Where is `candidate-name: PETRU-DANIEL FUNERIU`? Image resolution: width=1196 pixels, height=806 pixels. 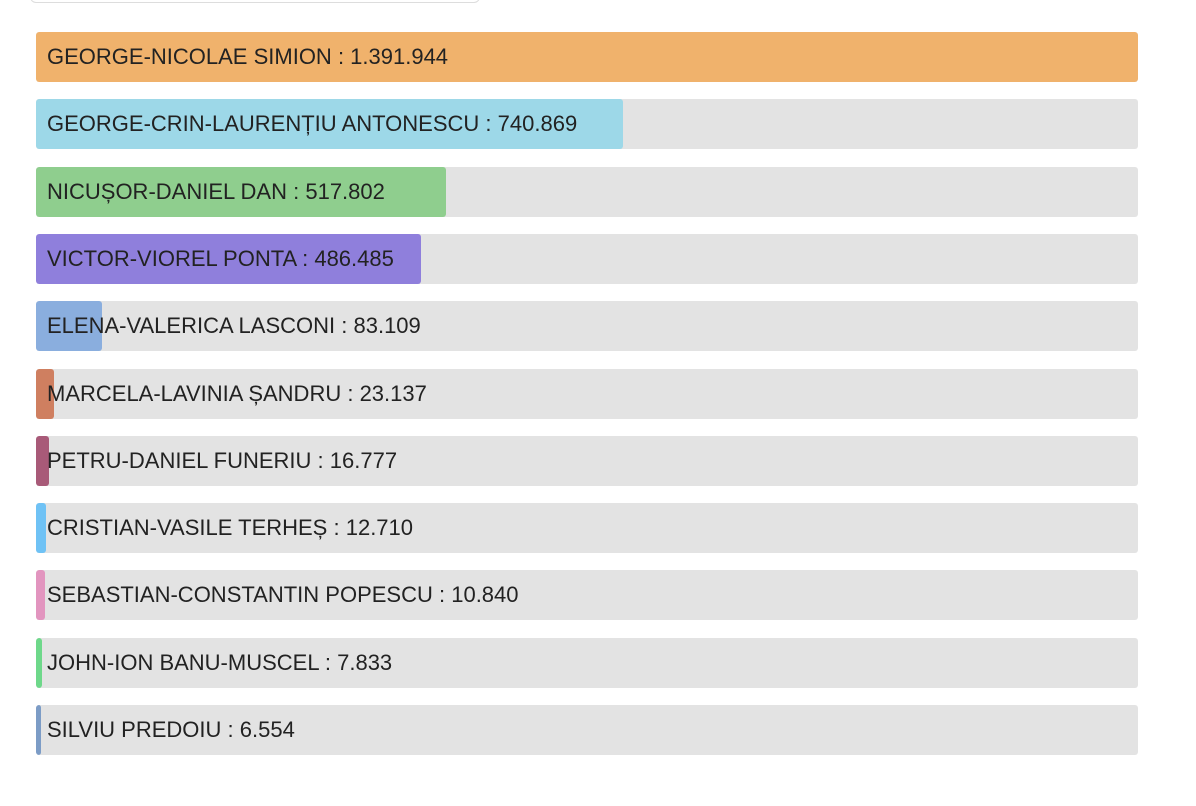
candidate-name: PETRU-DANIEL FUNERIU is located at coordinates (179, 460).